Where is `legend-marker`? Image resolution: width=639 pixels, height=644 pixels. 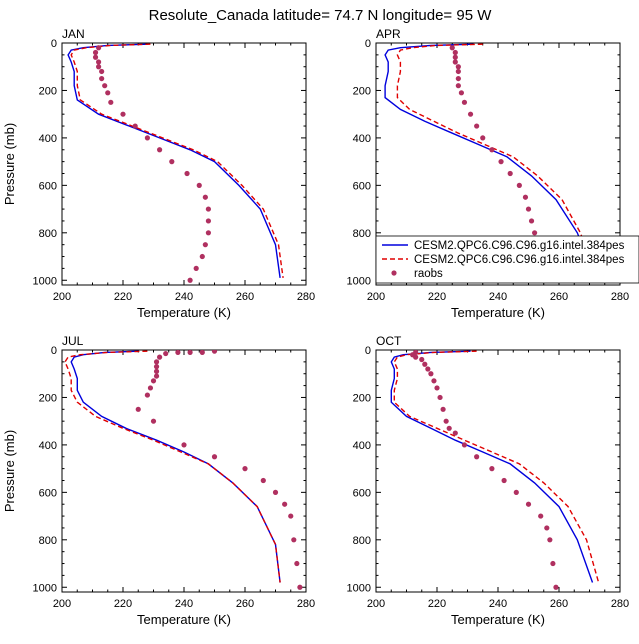 legend-marker is located at coordinates (394, 273).